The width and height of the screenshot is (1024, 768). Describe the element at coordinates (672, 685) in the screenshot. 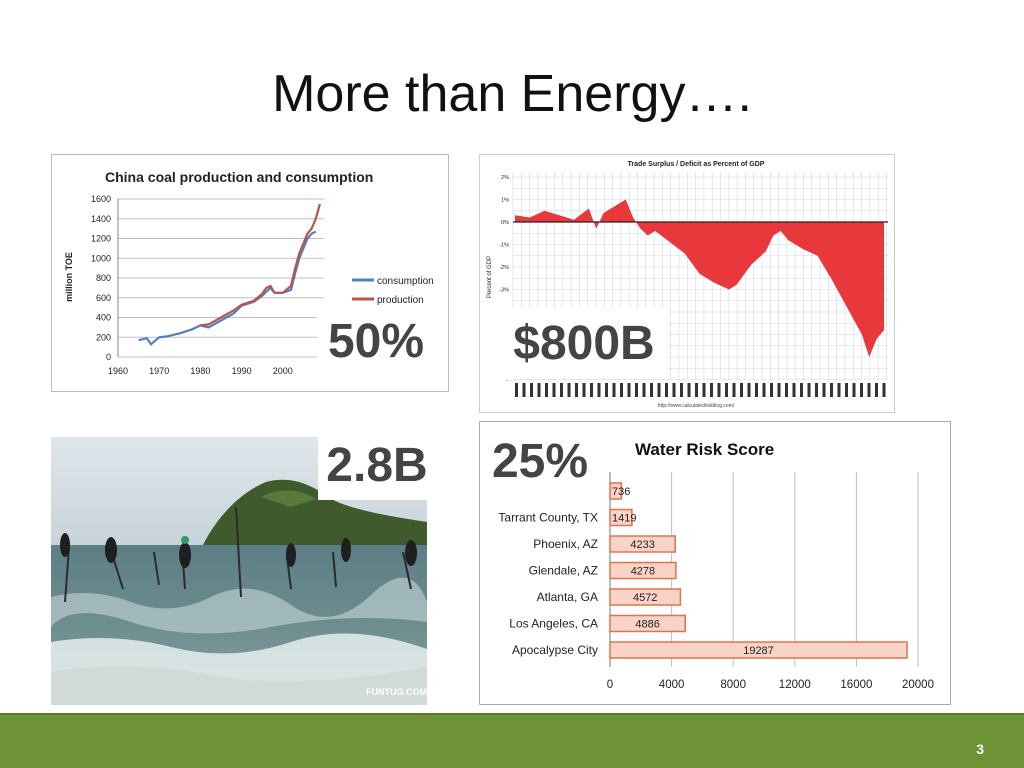

I see `water-xtick-label: 4000` at that location.